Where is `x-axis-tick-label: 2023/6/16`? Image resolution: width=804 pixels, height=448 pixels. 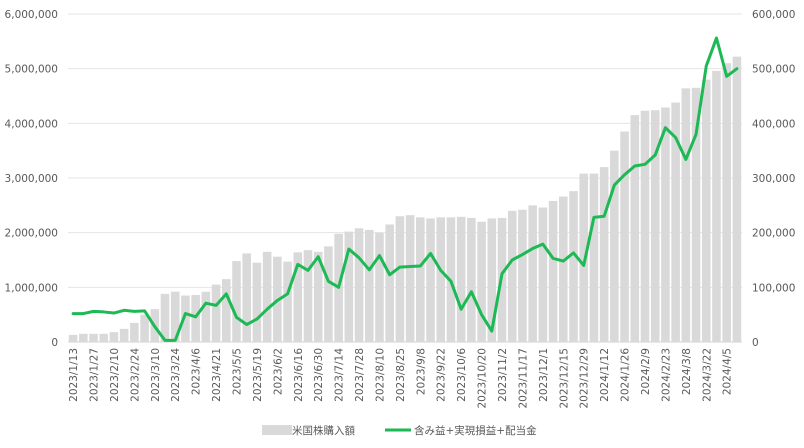
x-axis-tick-label: 2023/6/16 is located at coordinates (299, 375).